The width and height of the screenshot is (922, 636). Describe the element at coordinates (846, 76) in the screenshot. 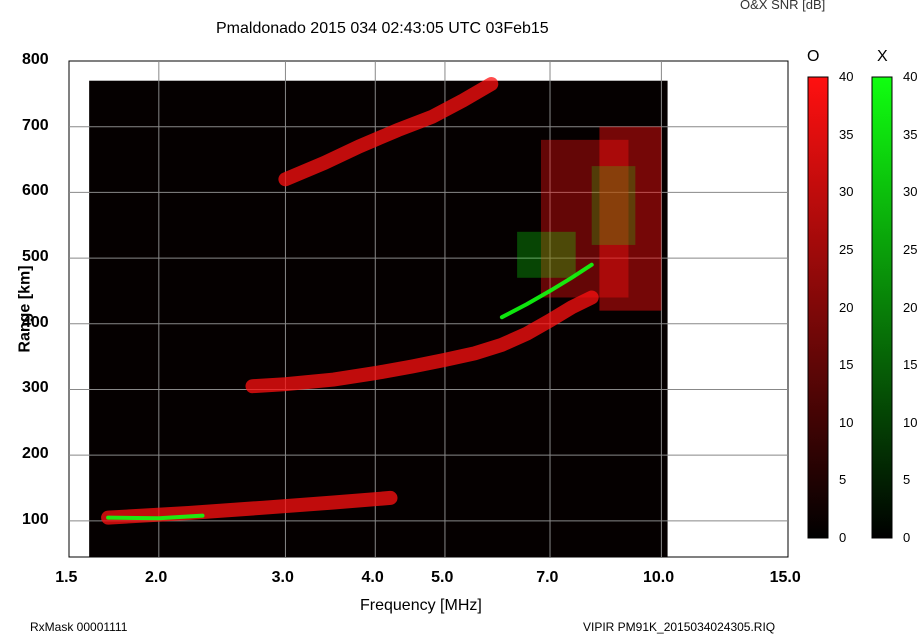

I see `colorbar-o-tick-label: 40` at that location.